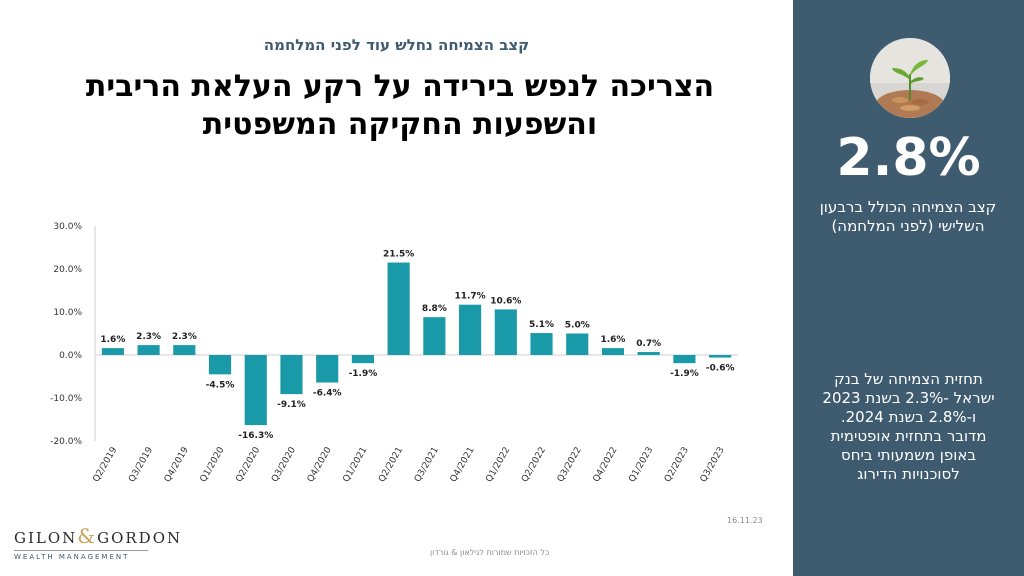 This screenshot has height=576, width=1024. I want to click on bar-Q4/2022, so click(613, 351).